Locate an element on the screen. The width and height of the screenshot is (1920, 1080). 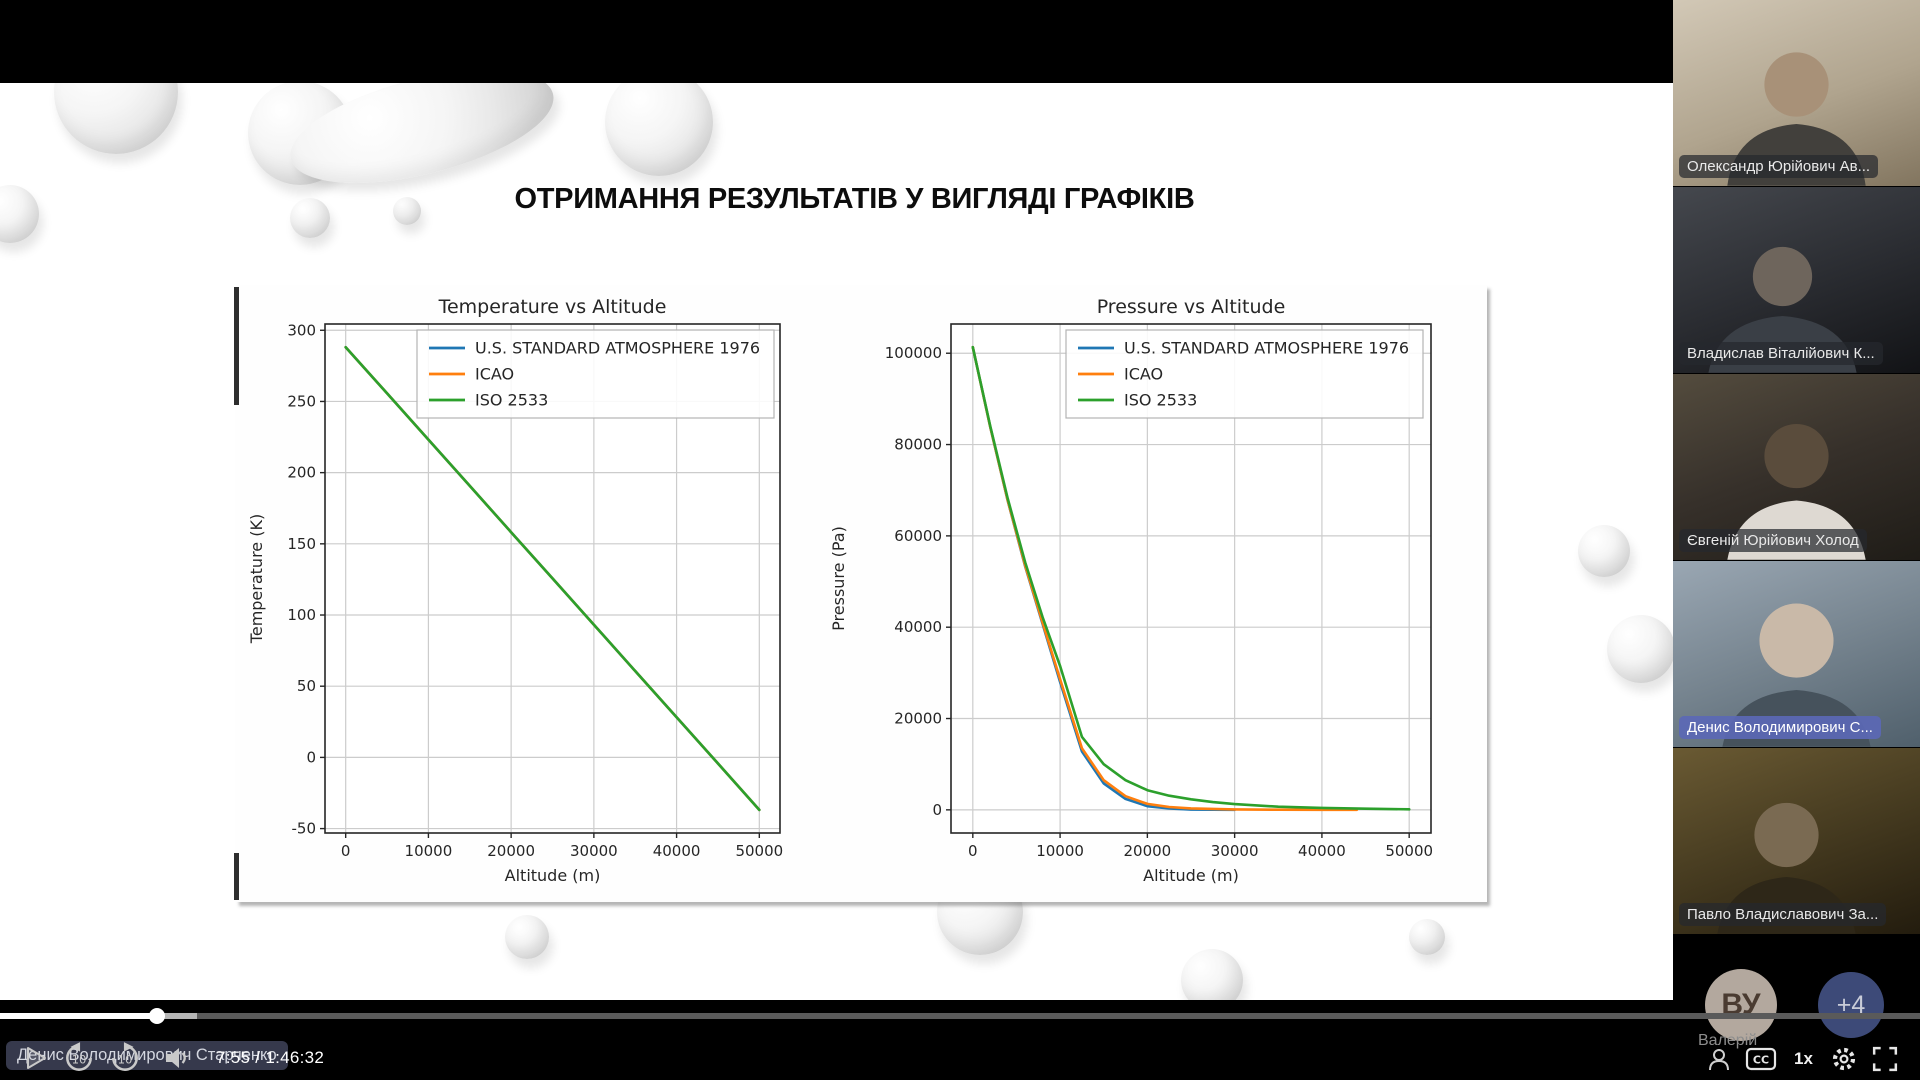
participant-avatar: ВУ is located at coordinates (1741, 1005).